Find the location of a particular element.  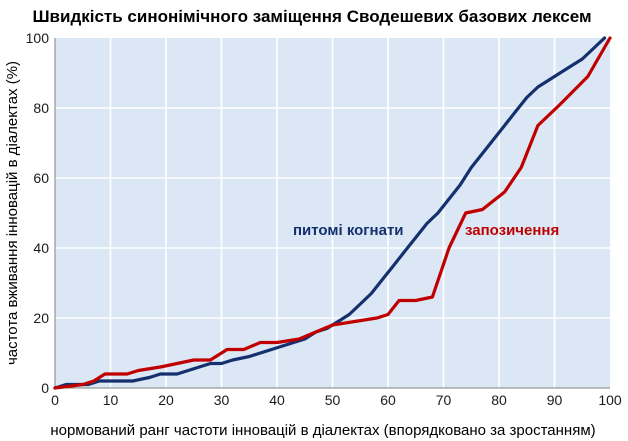

x-tick-label: 10 is located at coordinates (111, 400).